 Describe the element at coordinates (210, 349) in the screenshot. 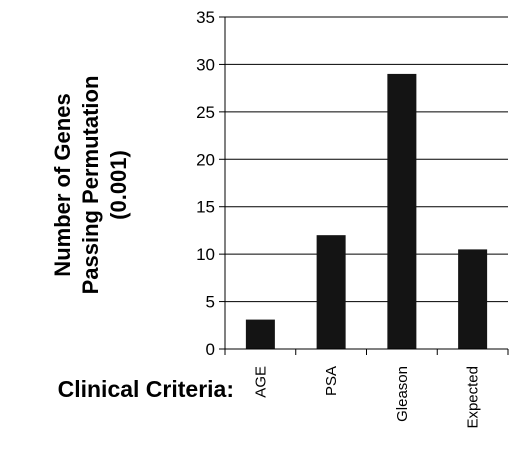

I see `y-tick-label: 0` at that location.